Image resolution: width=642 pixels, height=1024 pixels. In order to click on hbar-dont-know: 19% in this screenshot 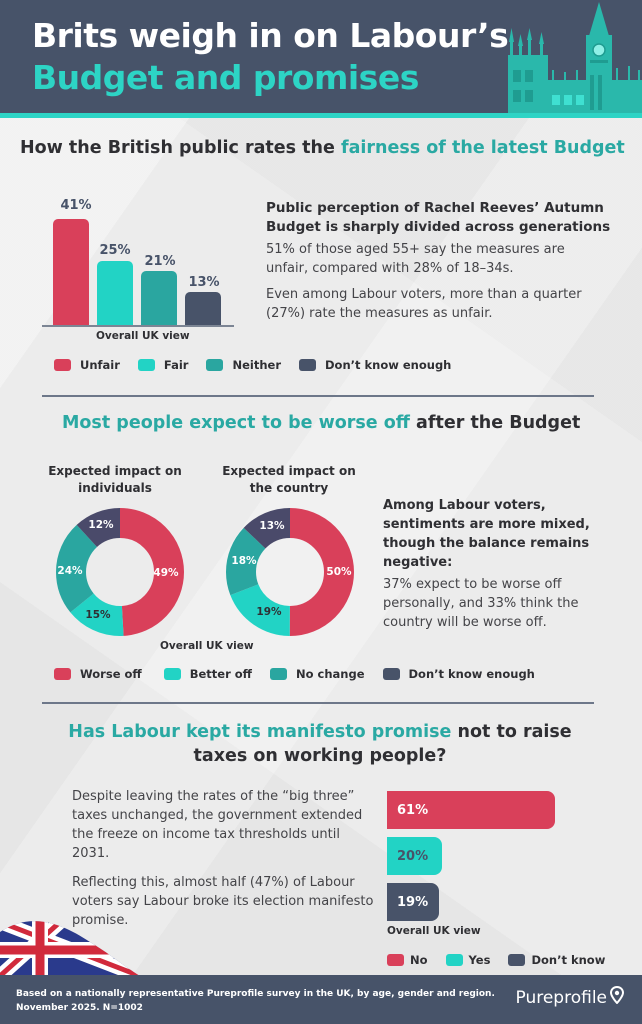, I will do `click(413, 902)`.